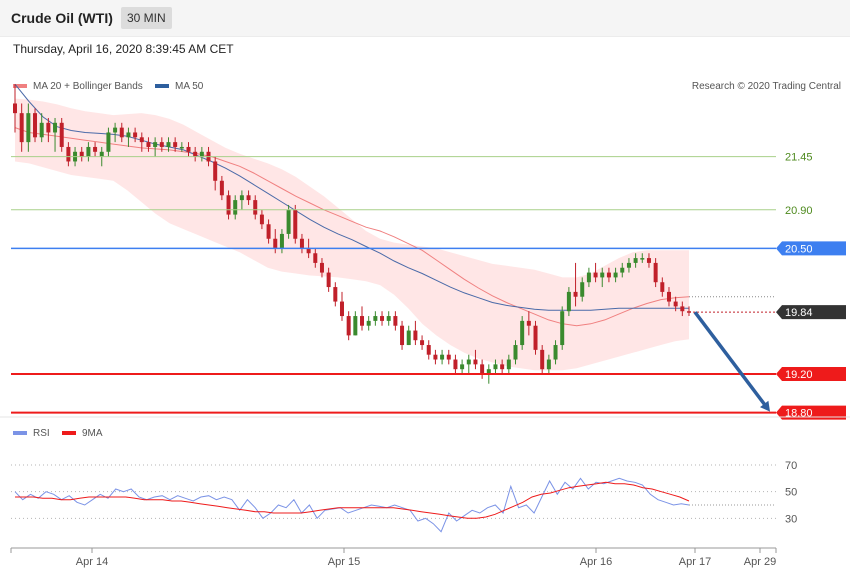 The image size is (850, 576). Describe the element at coordinates (760, 562) in the screenshot. I see `x-tick-label: Apr 29` at that location.